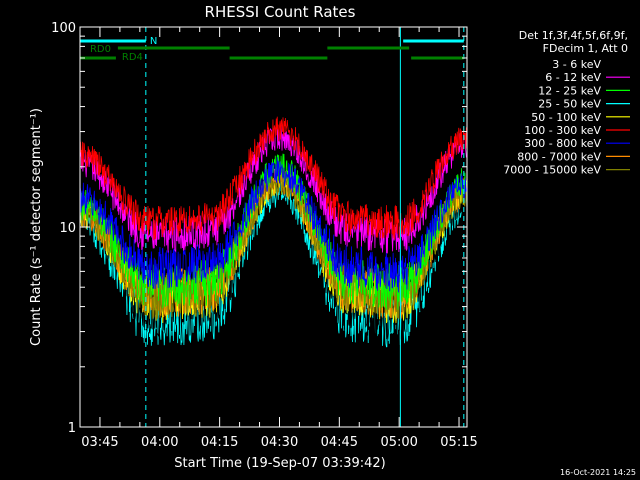  I want to click on legend-entry-label: 50 - 100 keV, so click(566, 117).